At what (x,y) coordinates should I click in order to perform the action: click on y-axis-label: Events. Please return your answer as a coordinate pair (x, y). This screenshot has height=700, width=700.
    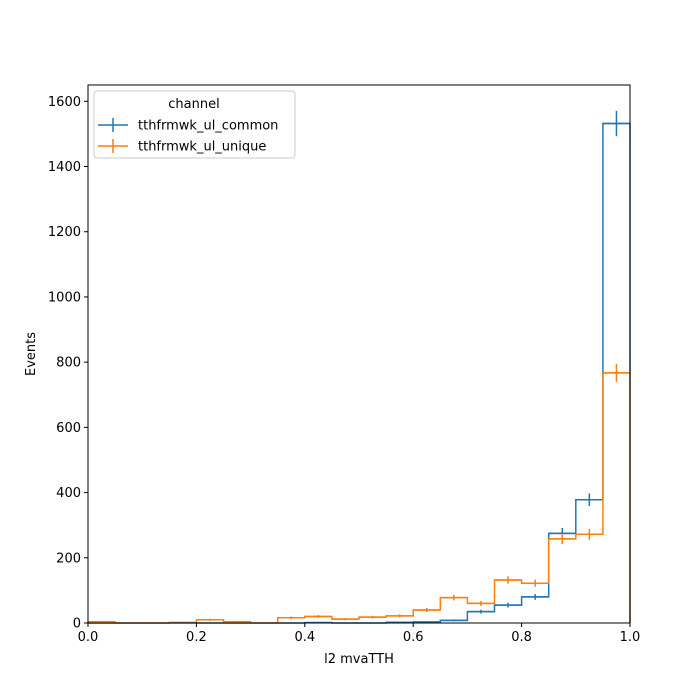
    Looking at the image, I should click on (31, 354).